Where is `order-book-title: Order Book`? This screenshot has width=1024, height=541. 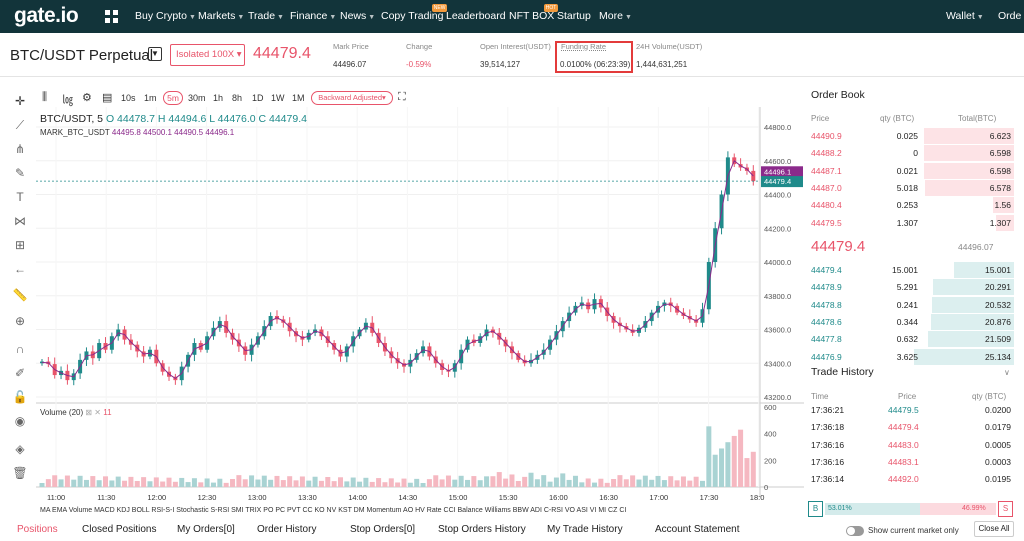 order-book-title: Order Book is located at coordinates (838, 95).